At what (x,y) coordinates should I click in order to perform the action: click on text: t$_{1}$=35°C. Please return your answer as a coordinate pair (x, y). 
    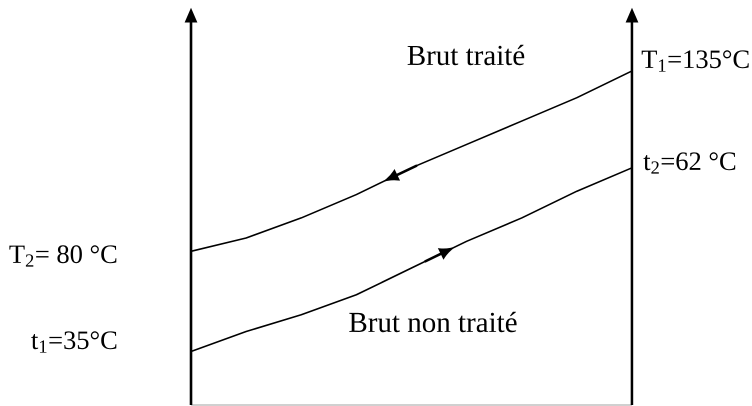
    Looking at the image, I should click on (73, 342).